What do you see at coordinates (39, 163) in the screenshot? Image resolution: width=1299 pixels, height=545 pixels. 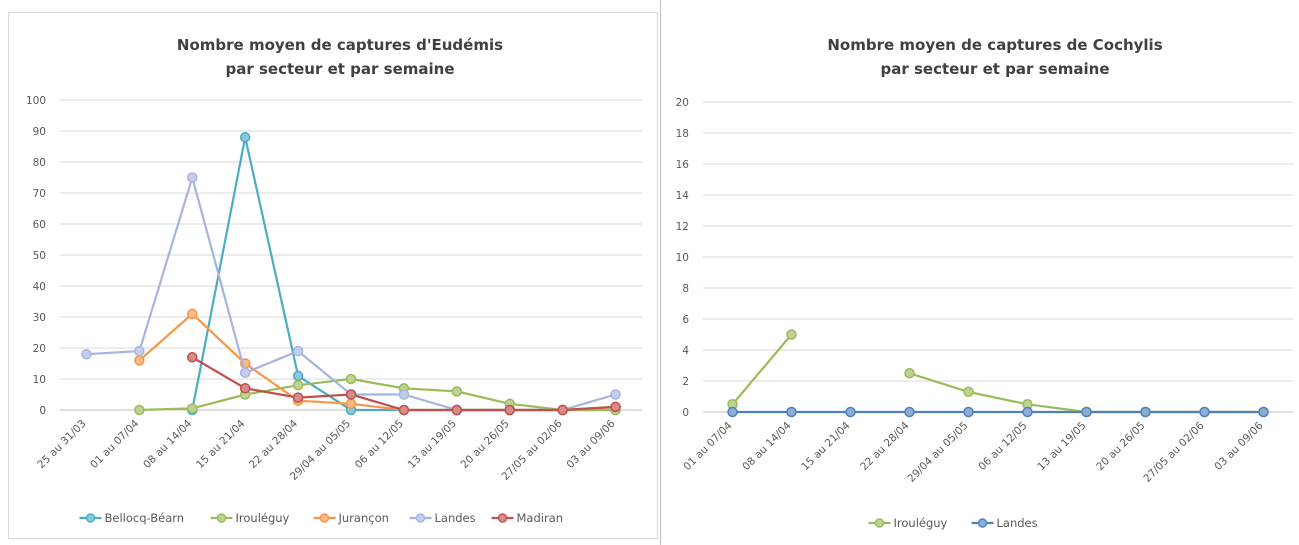 I see `y-tick-label: 80` at bounding box center [39, 163].